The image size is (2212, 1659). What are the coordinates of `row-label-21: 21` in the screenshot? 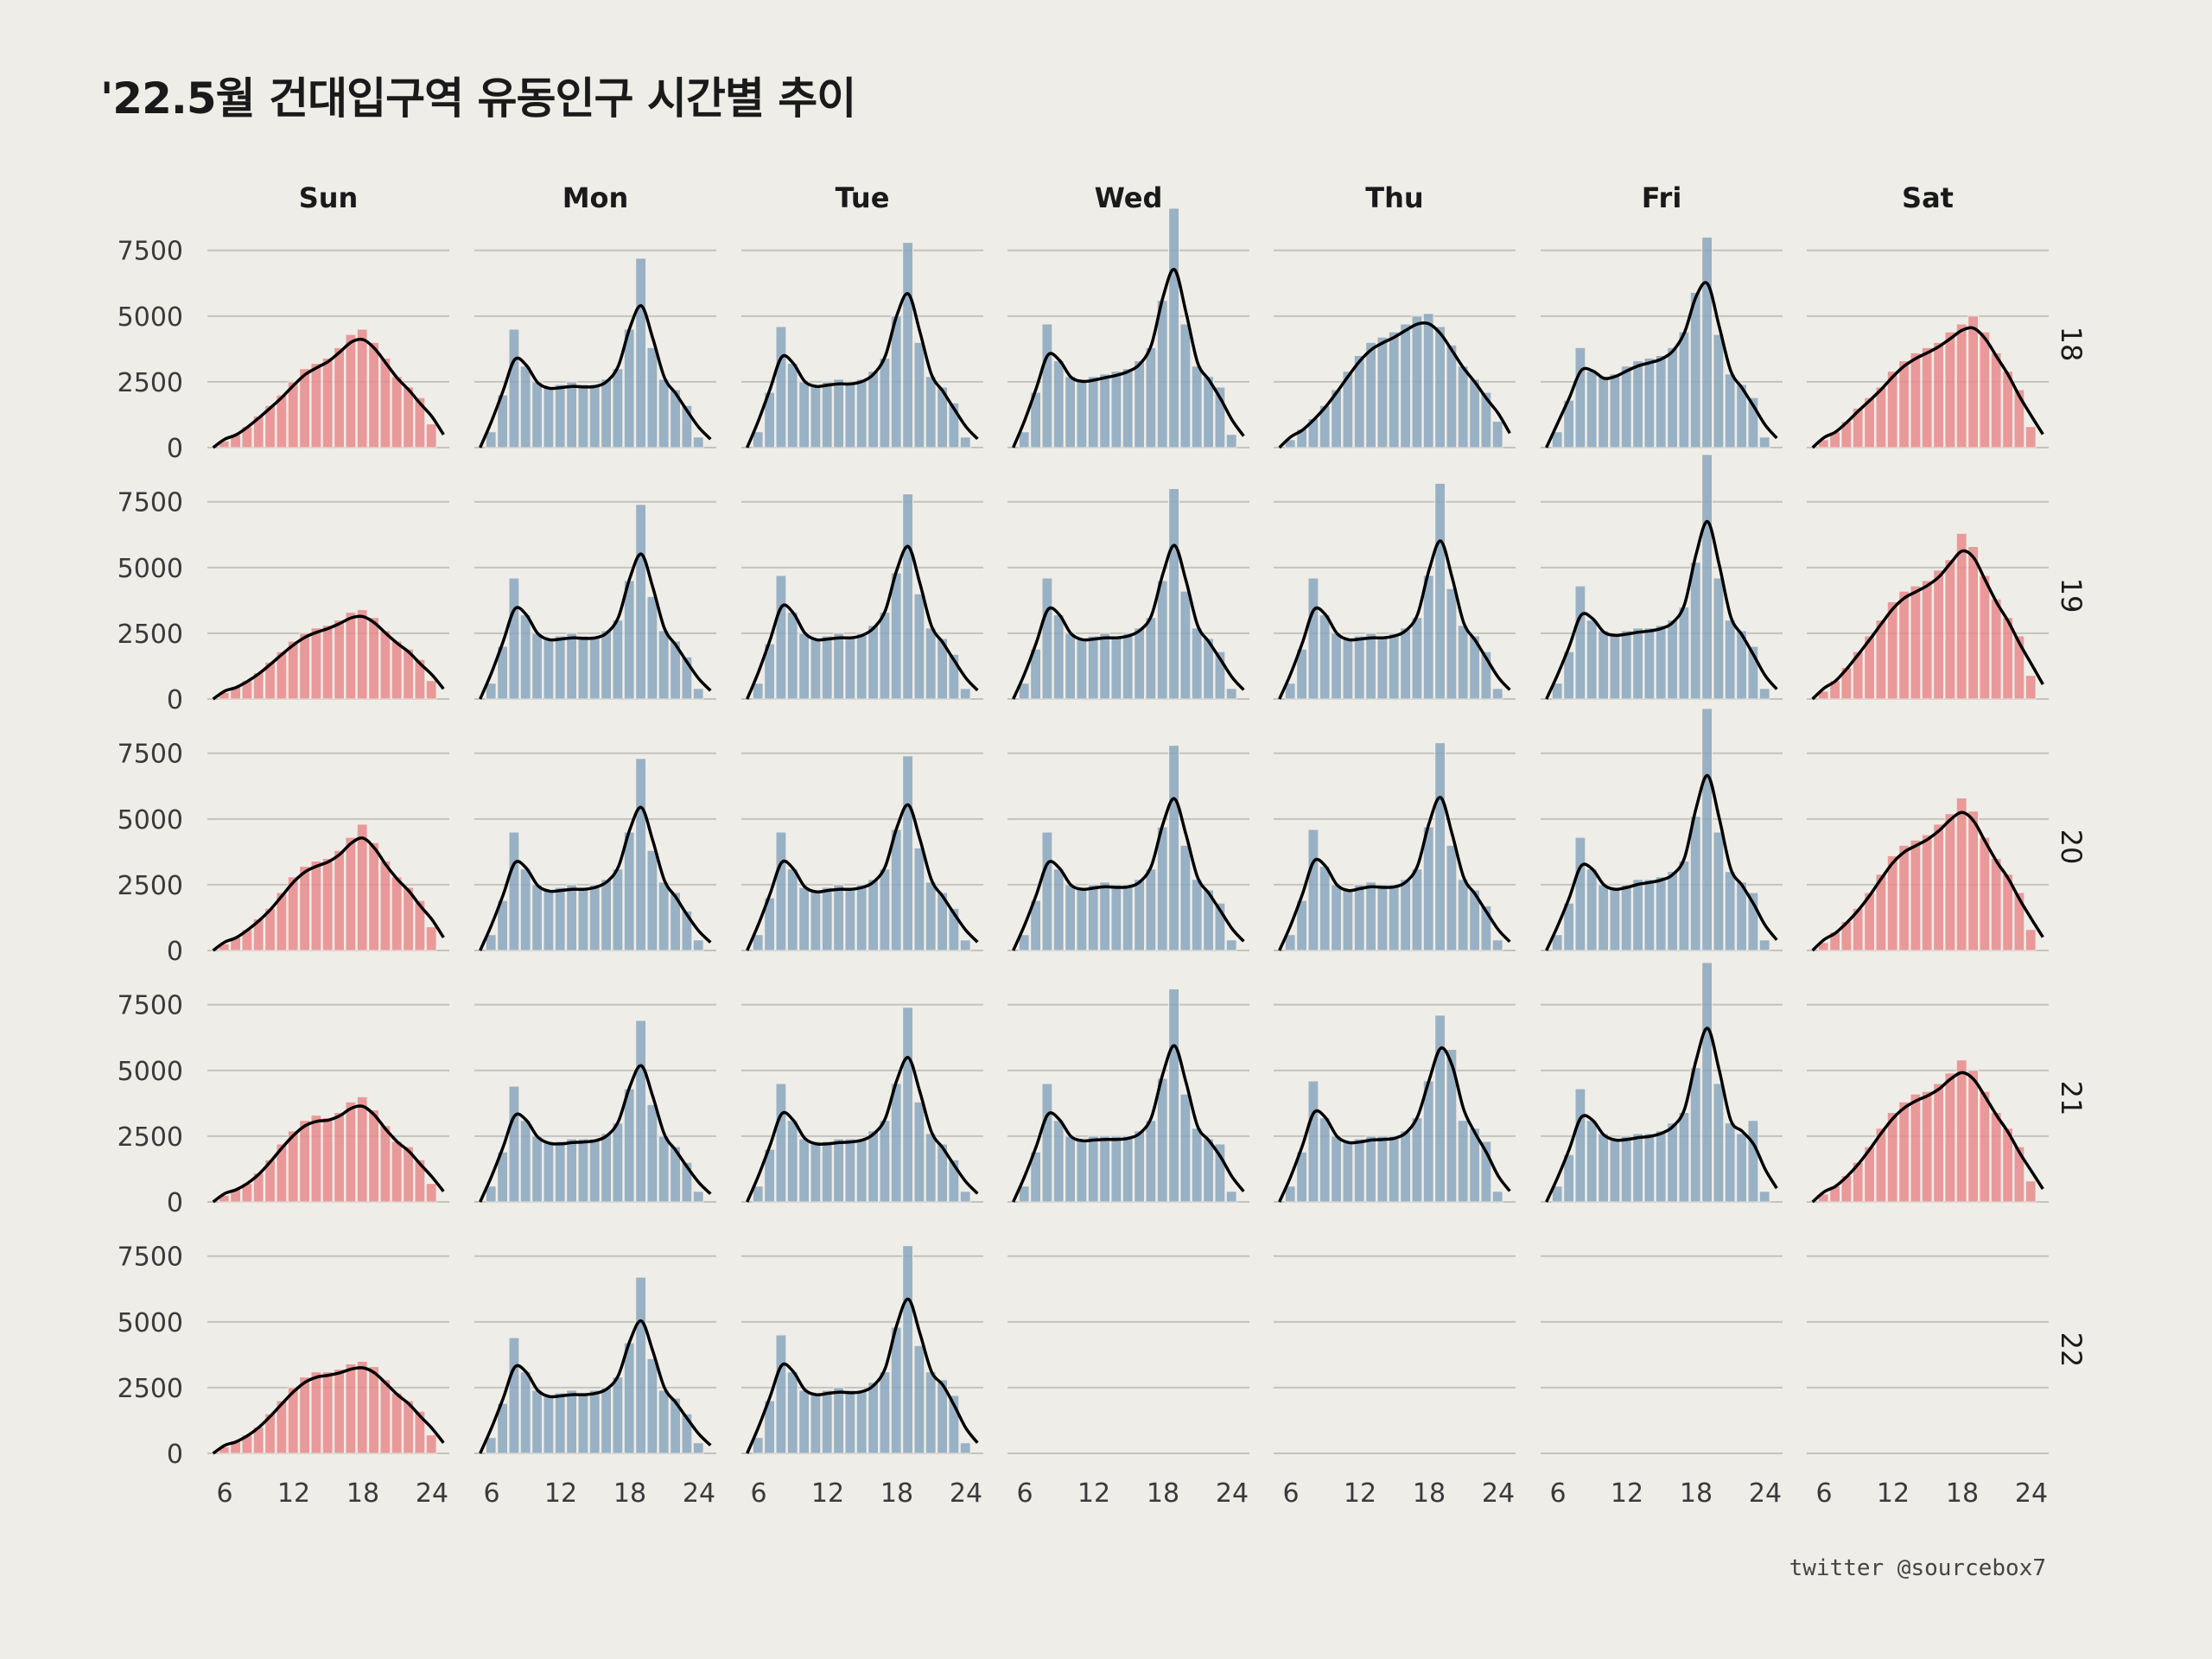 It's located at (2071, 1098).